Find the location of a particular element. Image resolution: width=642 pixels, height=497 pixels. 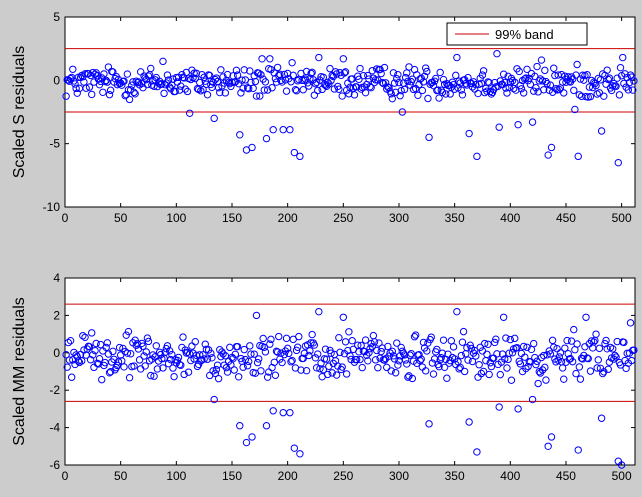

x-tick-label: 400 is located at coordinates (510, 218).